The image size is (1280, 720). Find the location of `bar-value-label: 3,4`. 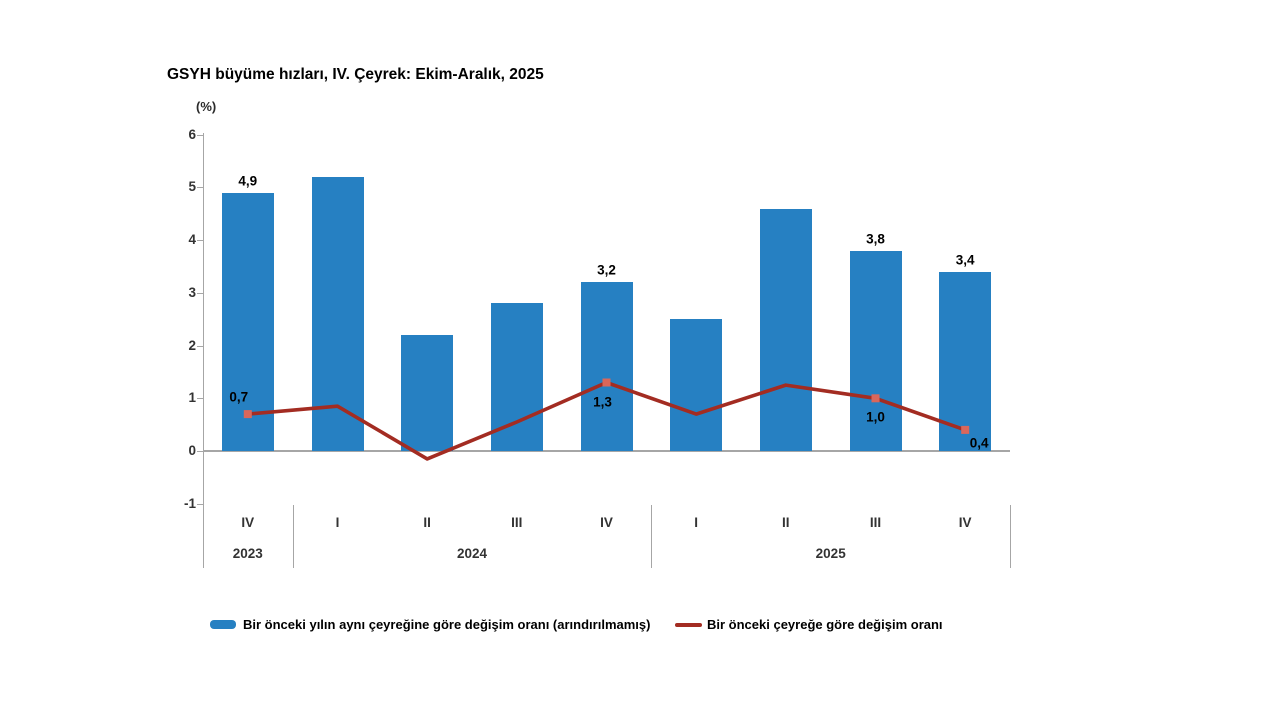

bar-value-label: 3,4 is located at coordinates (965, 260).